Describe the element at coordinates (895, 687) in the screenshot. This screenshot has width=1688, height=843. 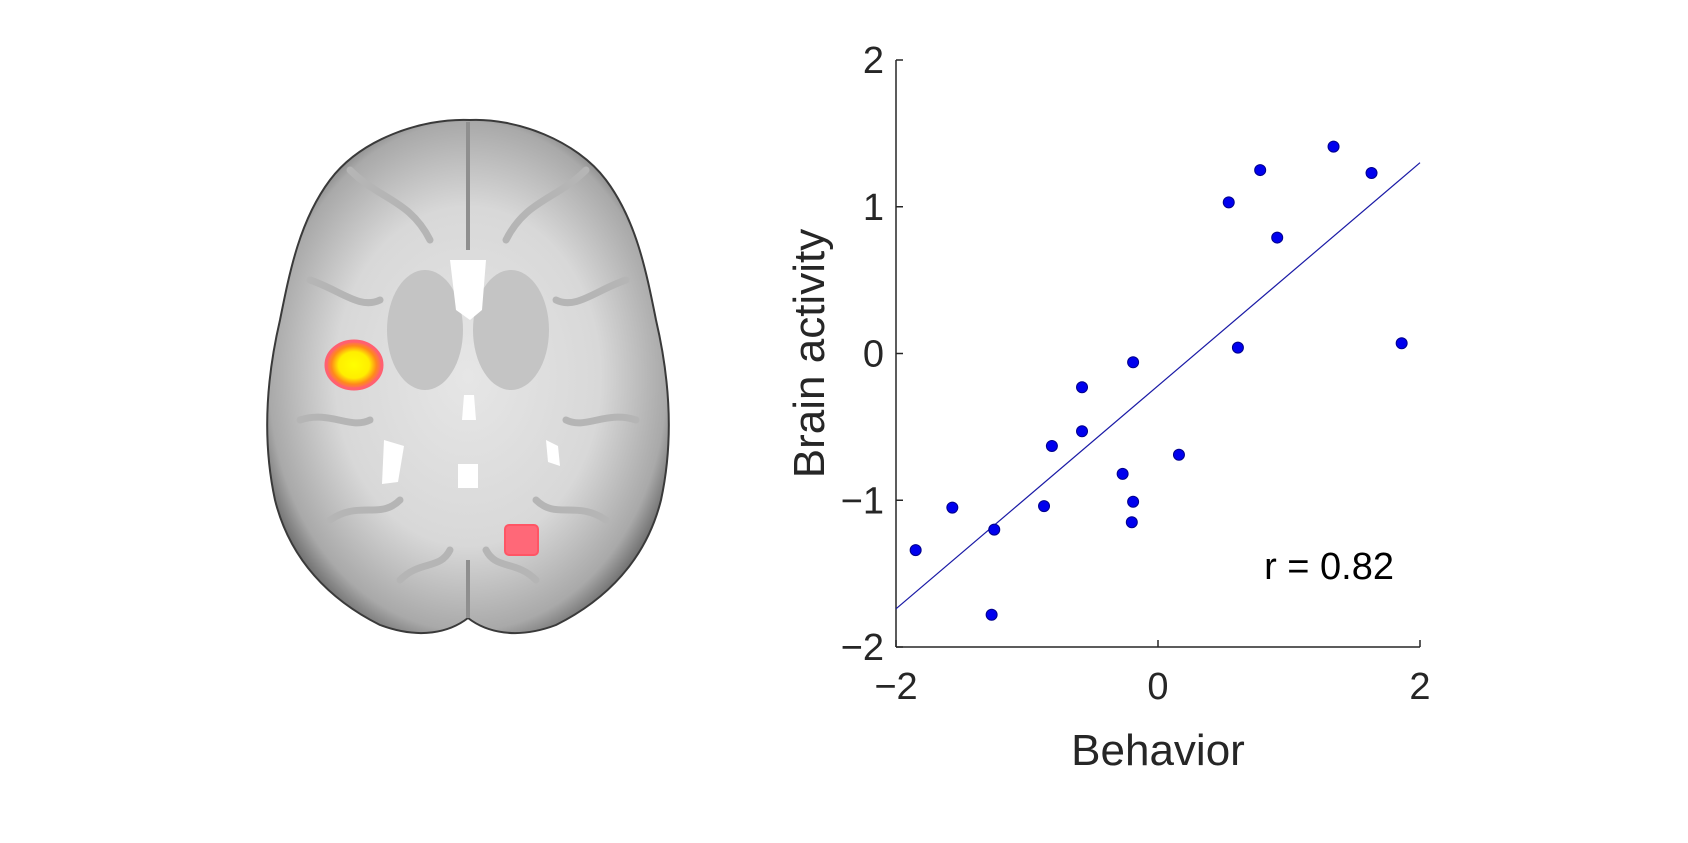
I see `x-tick-label: −2` at that location.